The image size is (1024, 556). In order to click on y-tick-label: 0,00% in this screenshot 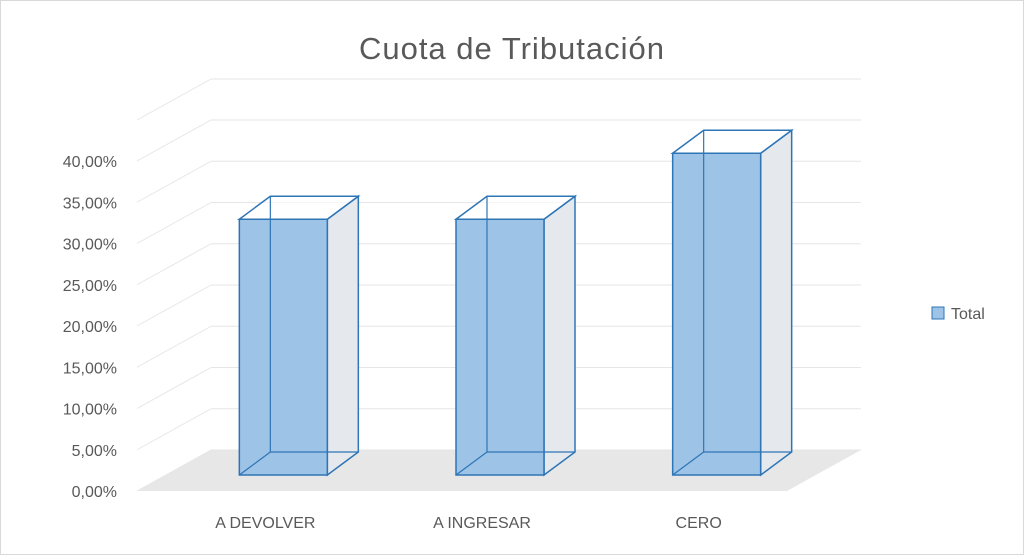, I will do `click(94, 492)`.